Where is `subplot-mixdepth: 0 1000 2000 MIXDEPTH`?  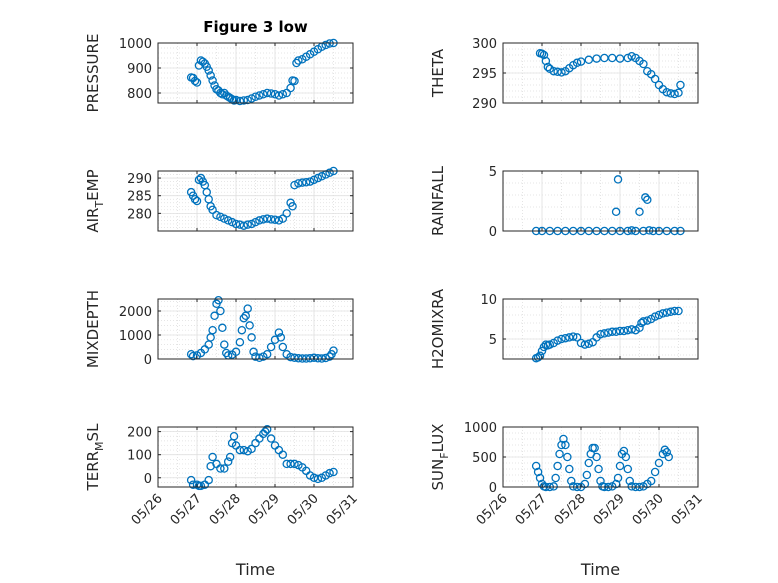
subplot-mixdepth: 0 1000 2000 MIXDEPTH is located at coordinates (219, 329).